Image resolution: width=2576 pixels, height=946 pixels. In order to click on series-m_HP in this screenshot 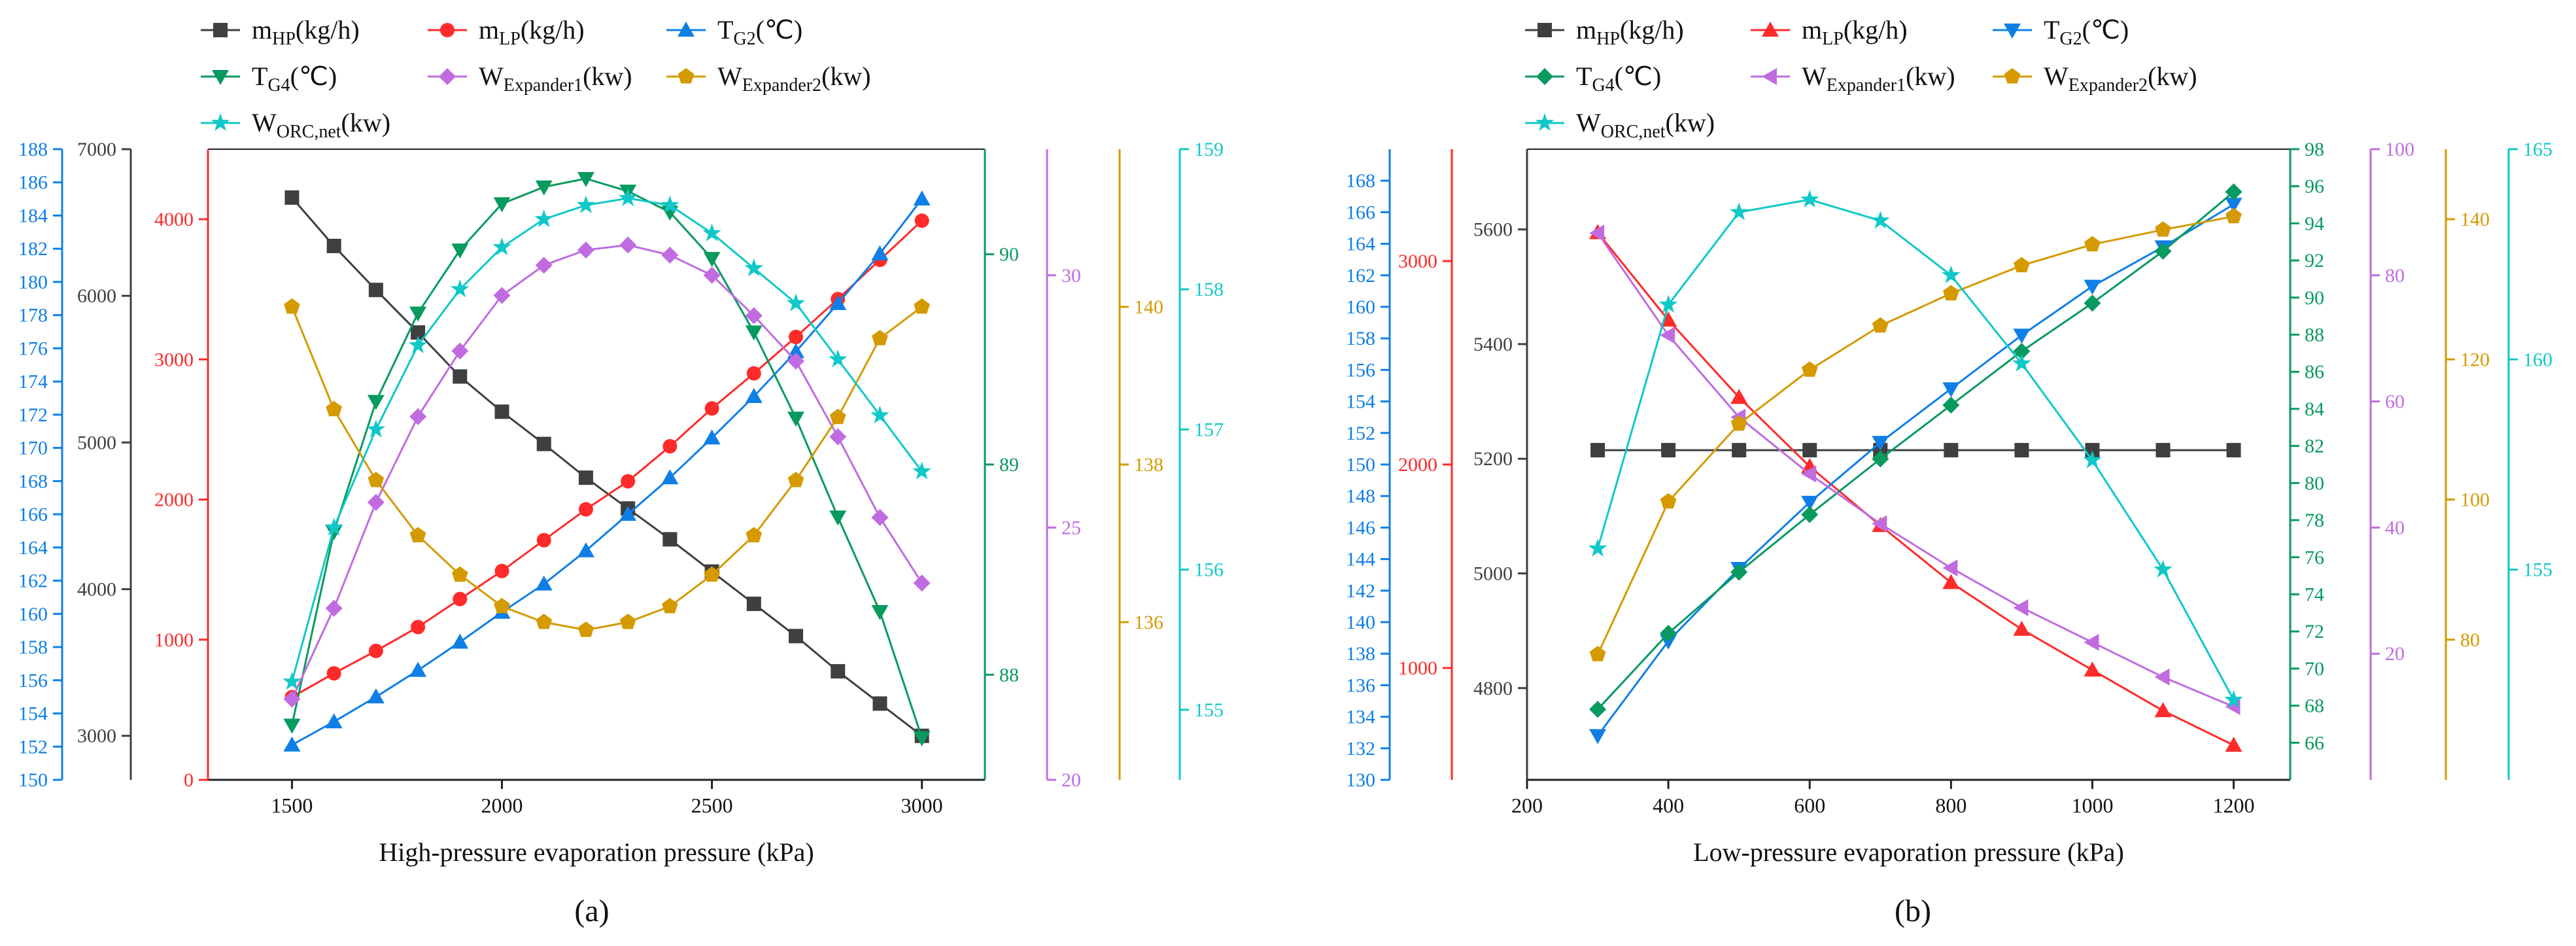, I will do `click(1915, 450)`.